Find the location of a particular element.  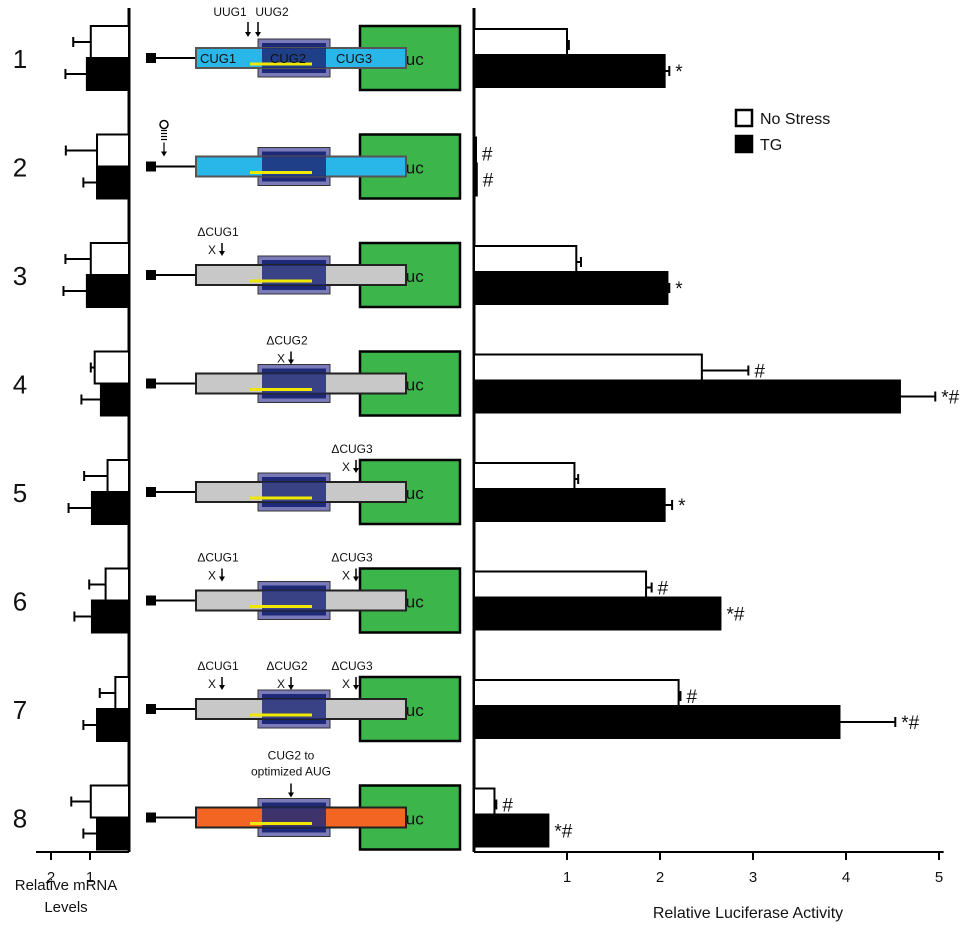

luc-x-tick-label: 5 is located at coordinates (939, 877).